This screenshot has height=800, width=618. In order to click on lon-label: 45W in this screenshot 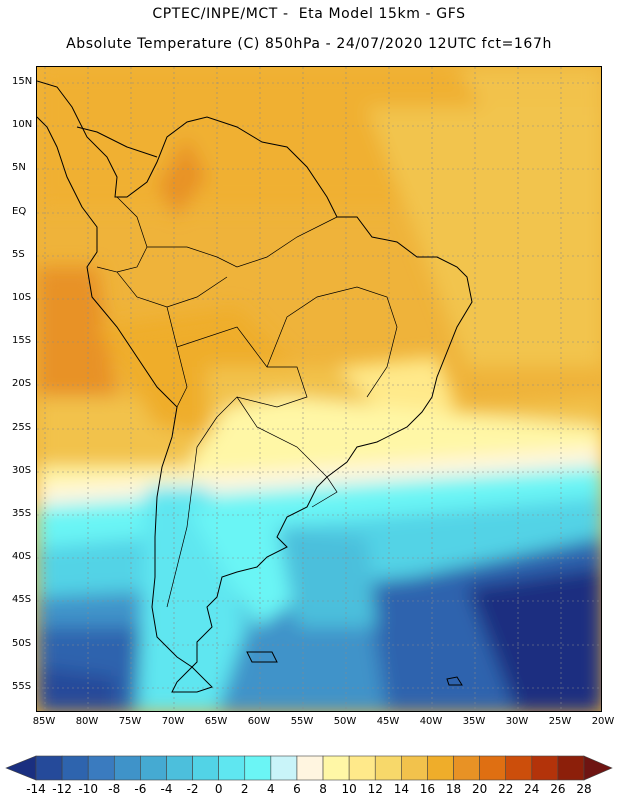, I will do `click(388, 721)`.